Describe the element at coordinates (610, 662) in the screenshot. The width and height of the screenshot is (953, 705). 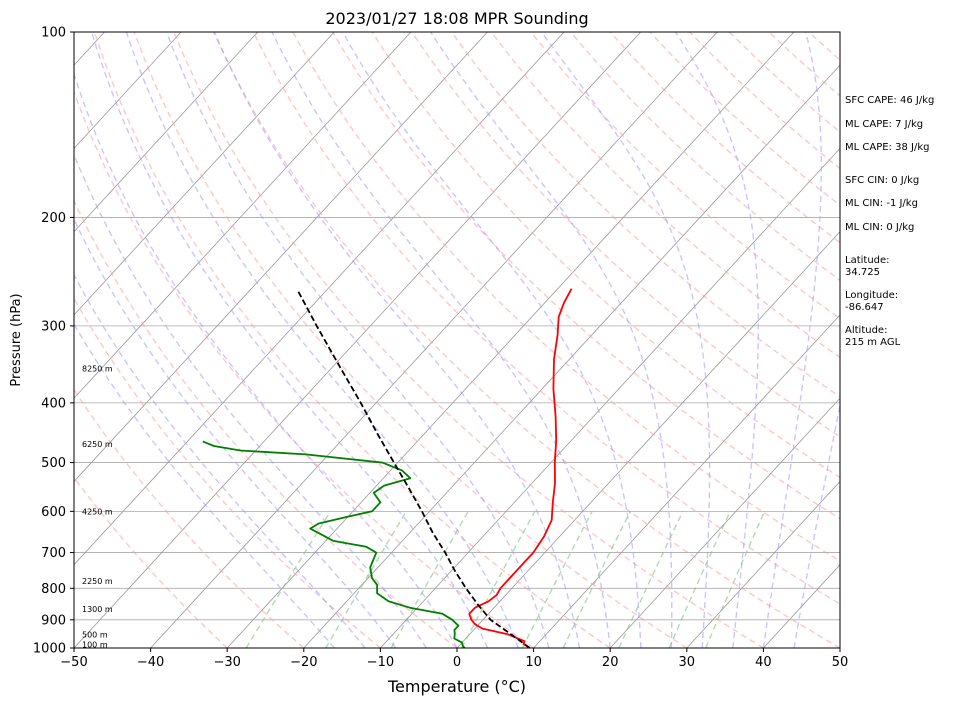
I see `x-tick-label: 20` at that location.